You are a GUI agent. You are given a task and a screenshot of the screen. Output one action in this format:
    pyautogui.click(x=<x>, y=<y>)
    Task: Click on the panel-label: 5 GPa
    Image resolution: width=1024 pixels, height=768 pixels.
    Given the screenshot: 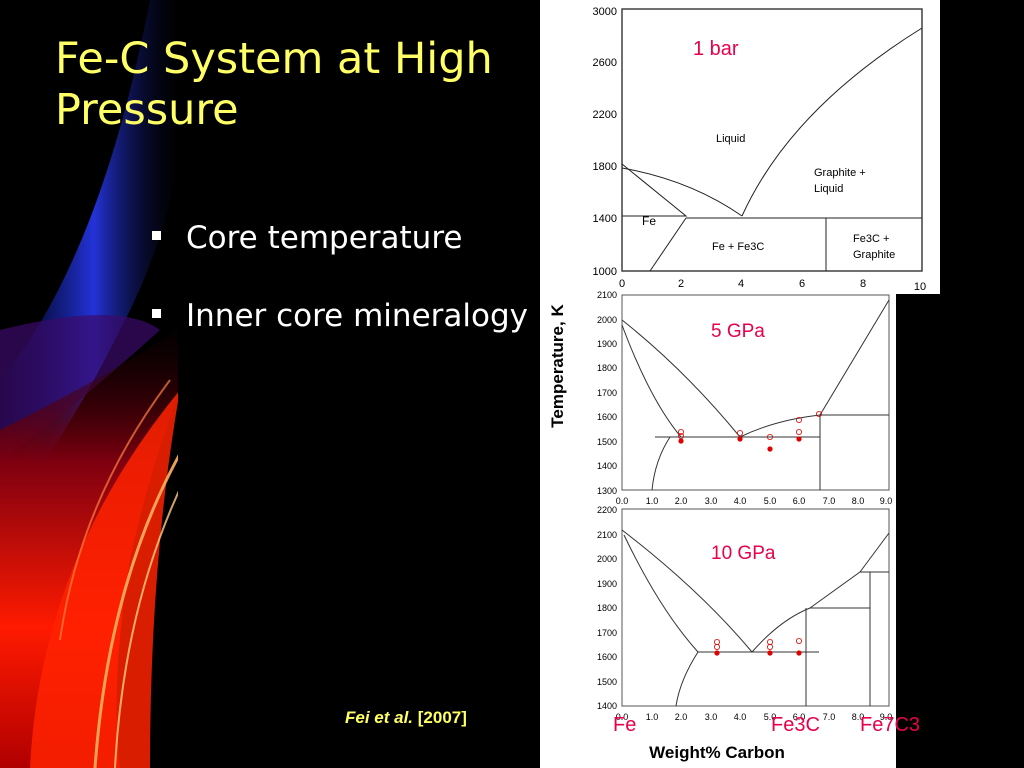 What is the action you would take?
    pyautogui.click(x=738, y=331)
    